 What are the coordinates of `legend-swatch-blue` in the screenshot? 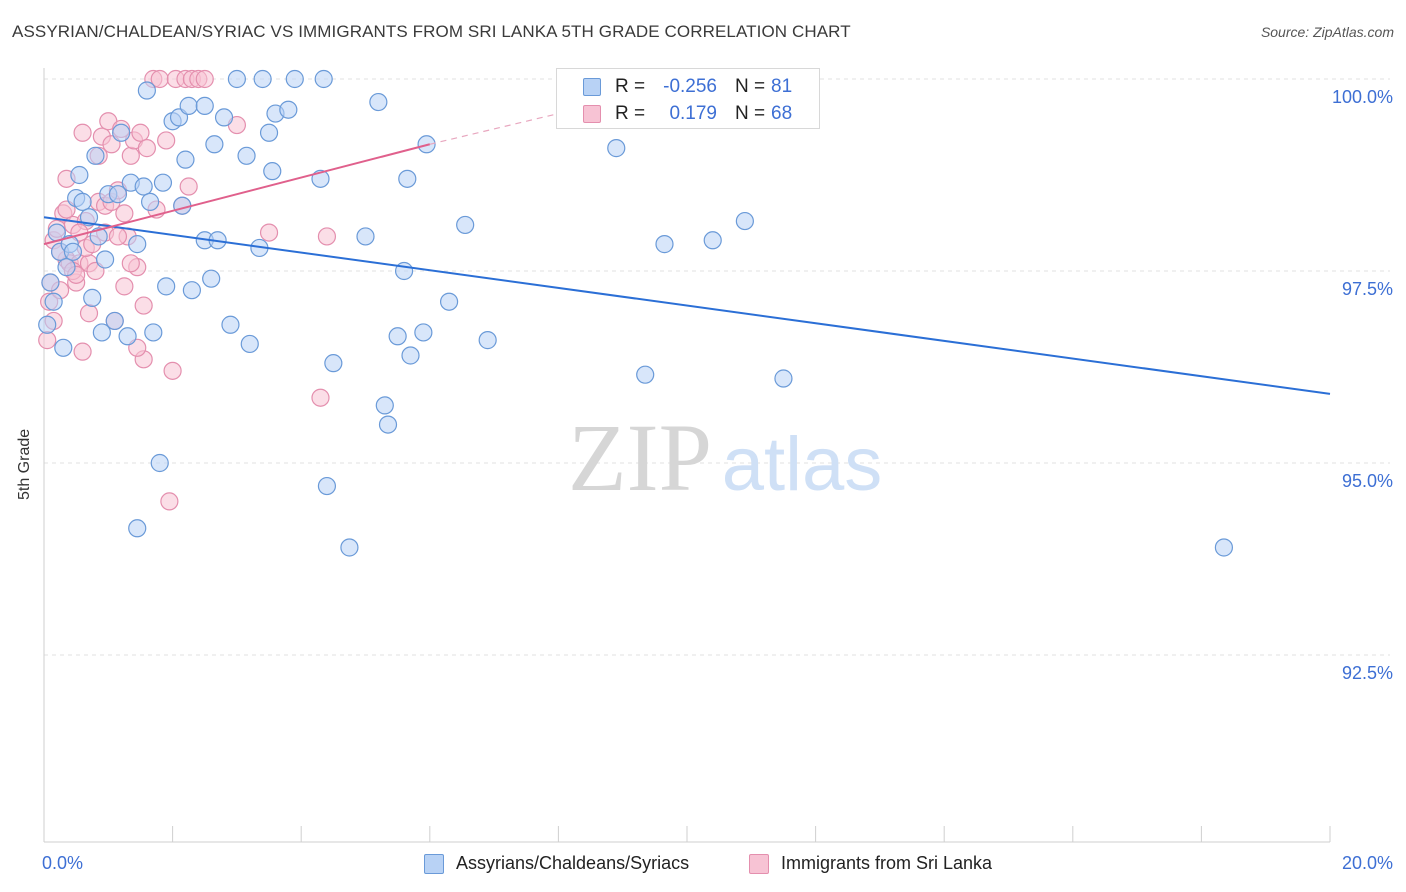 It's located at (592, 87).